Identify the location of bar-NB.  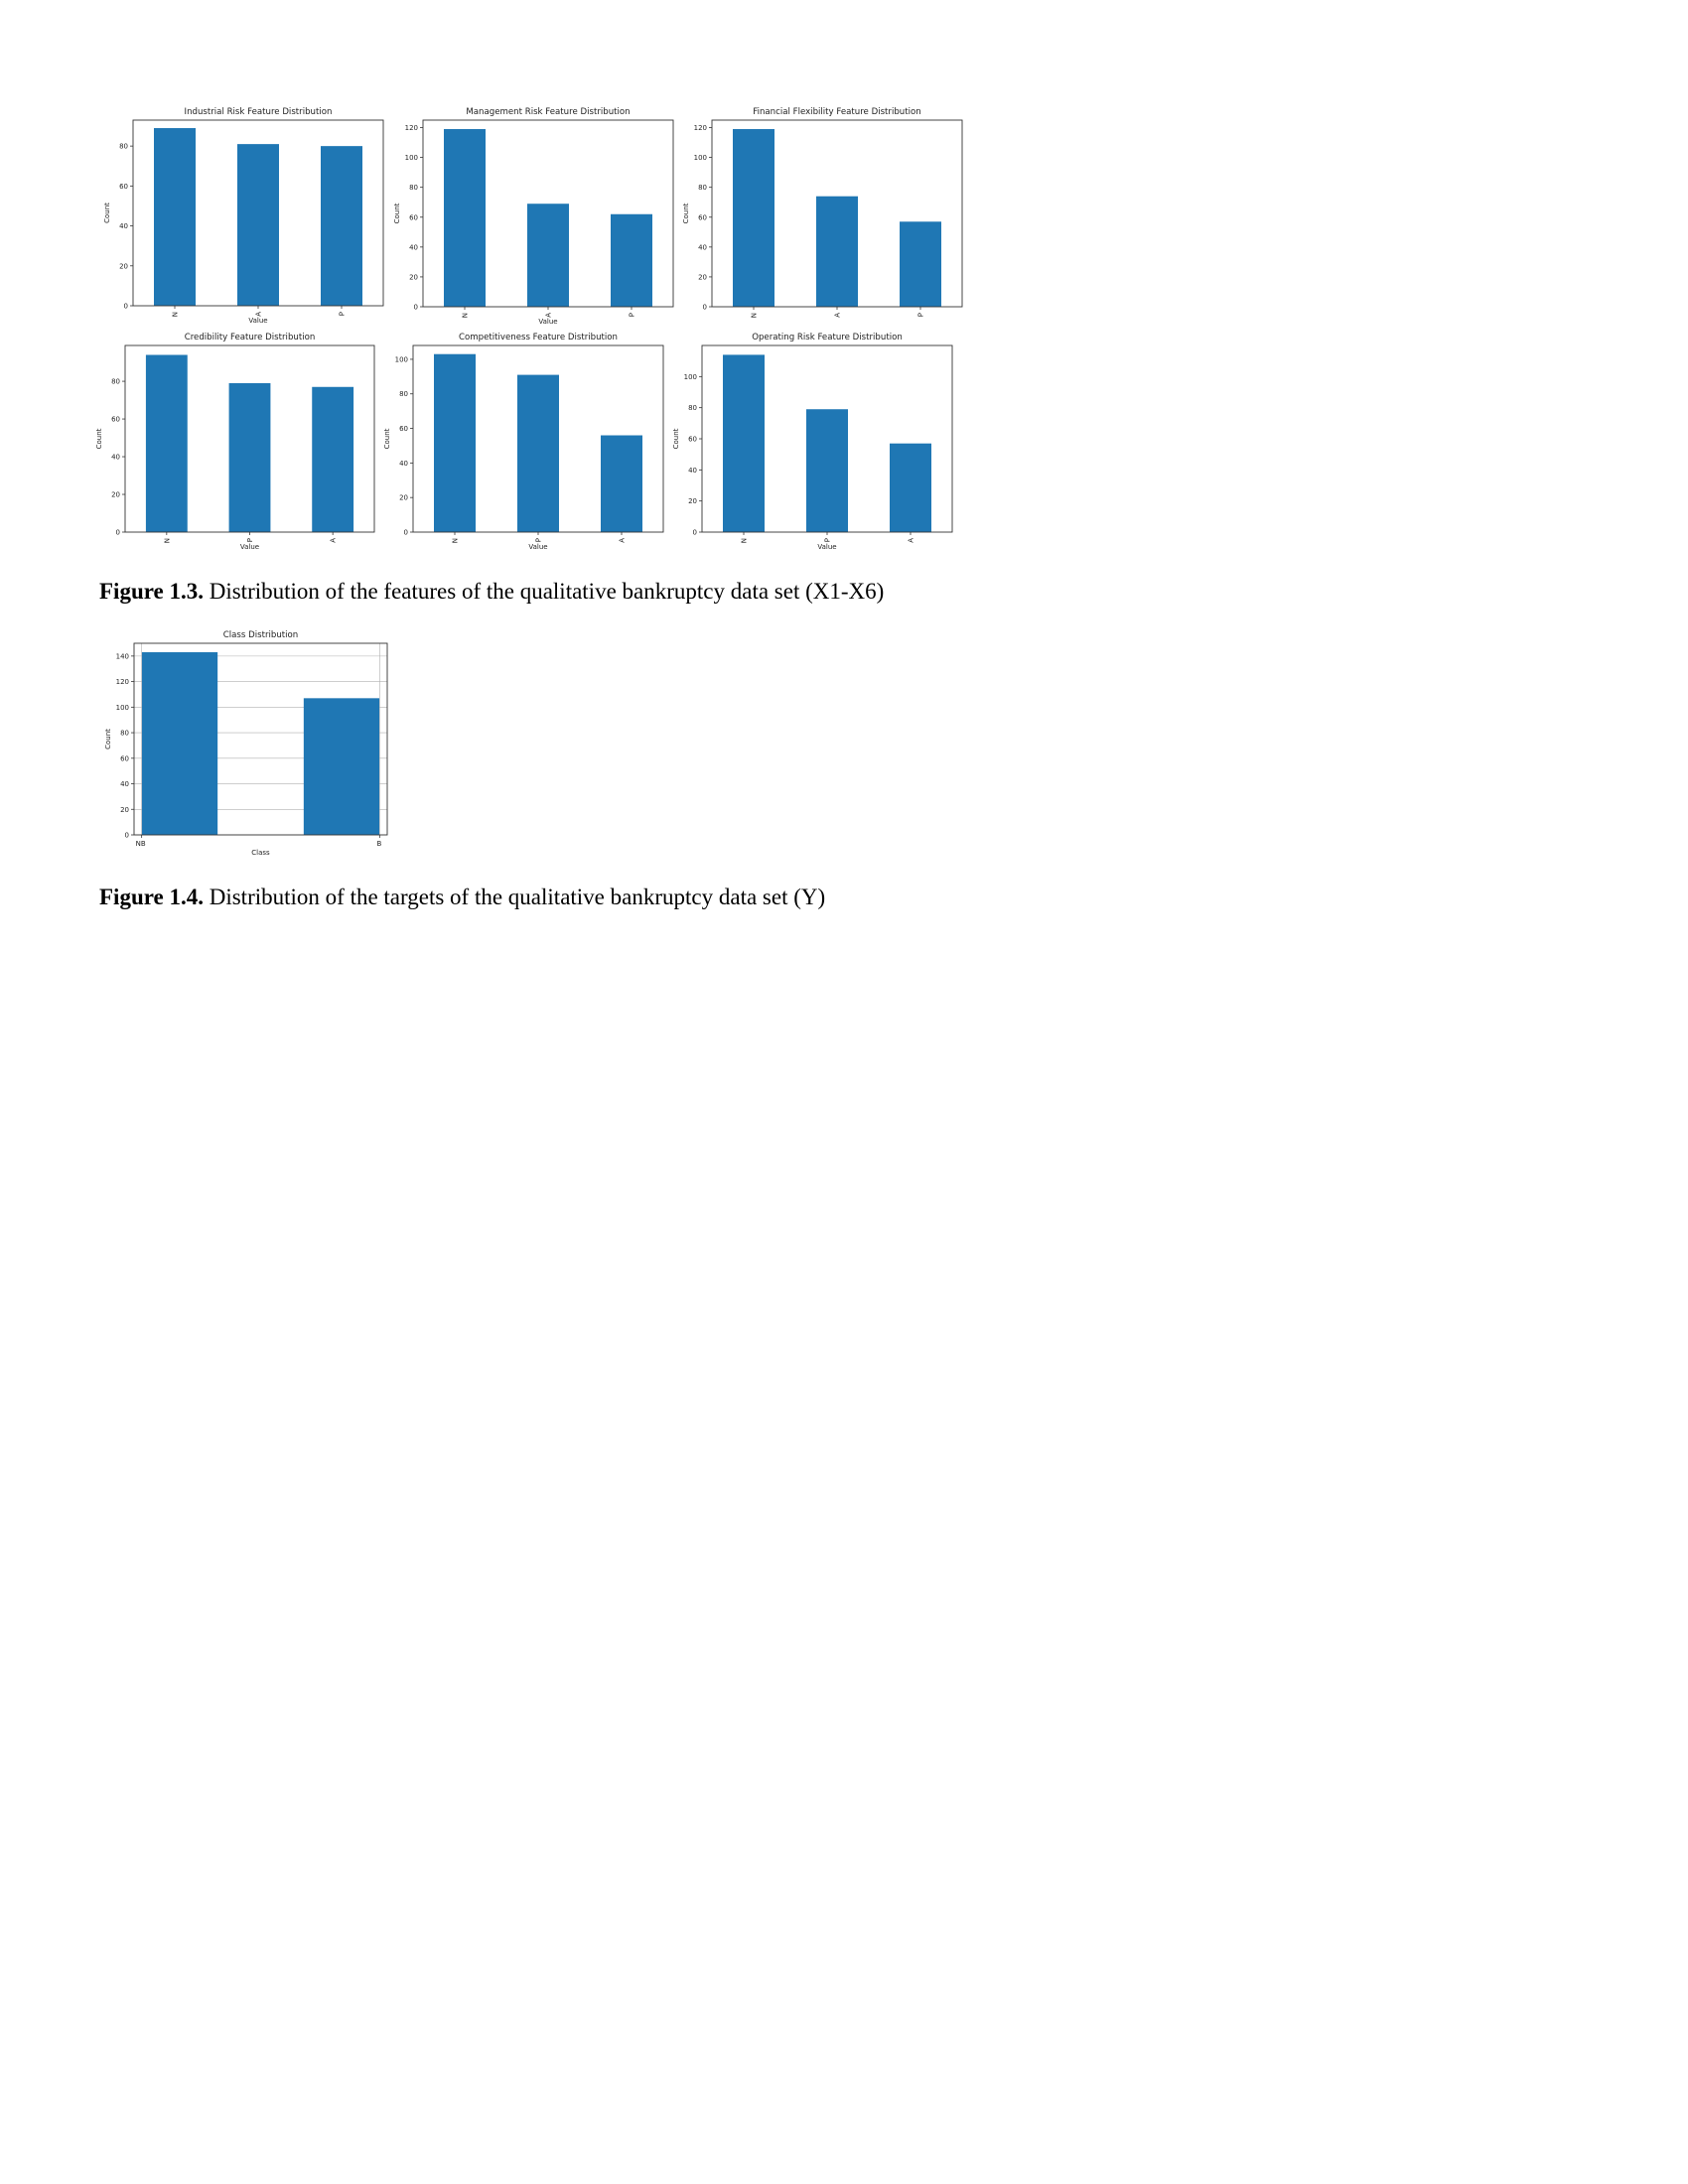
(179, 743).